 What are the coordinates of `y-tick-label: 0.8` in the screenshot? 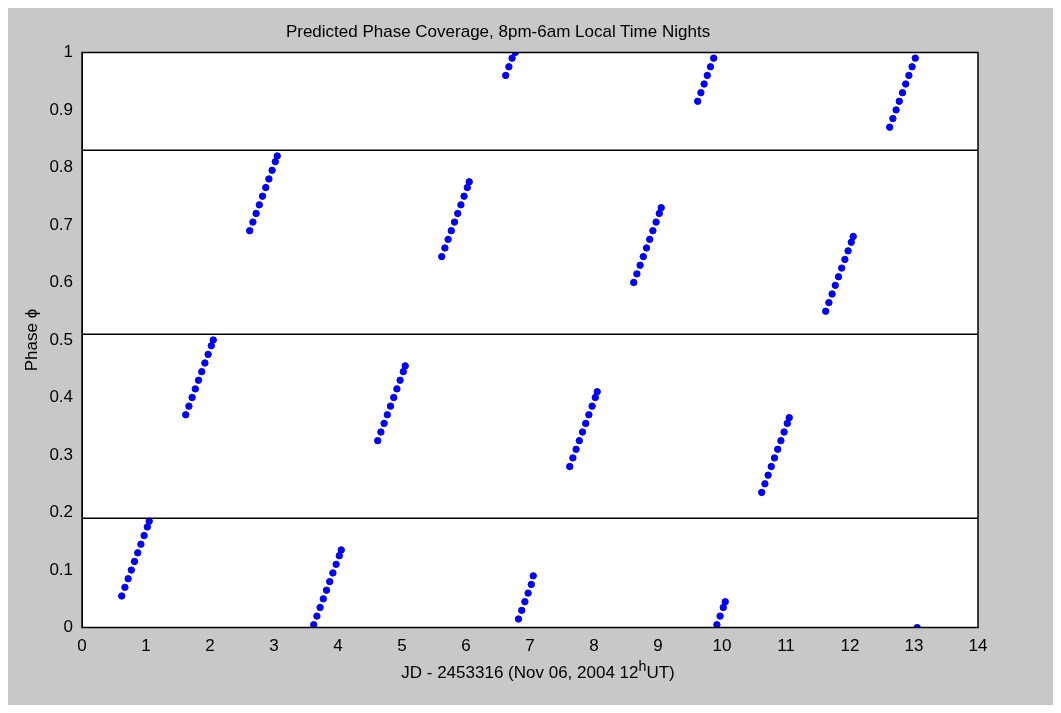 It's located at (61, 167).